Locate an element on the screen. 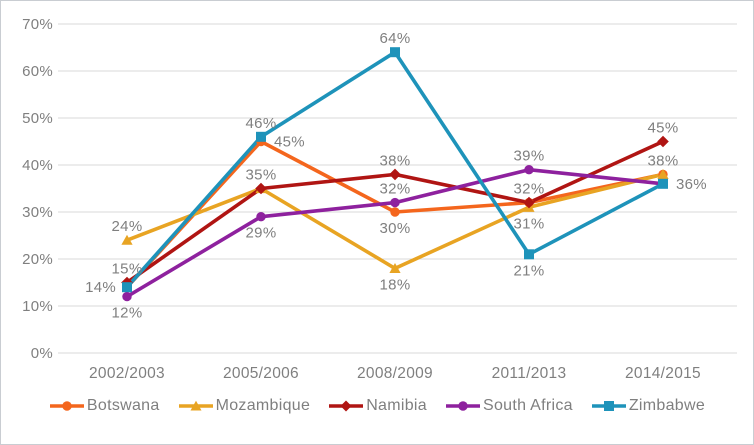  x-axis-category-label: 2002/2003 is located at coordinates (127, 373).